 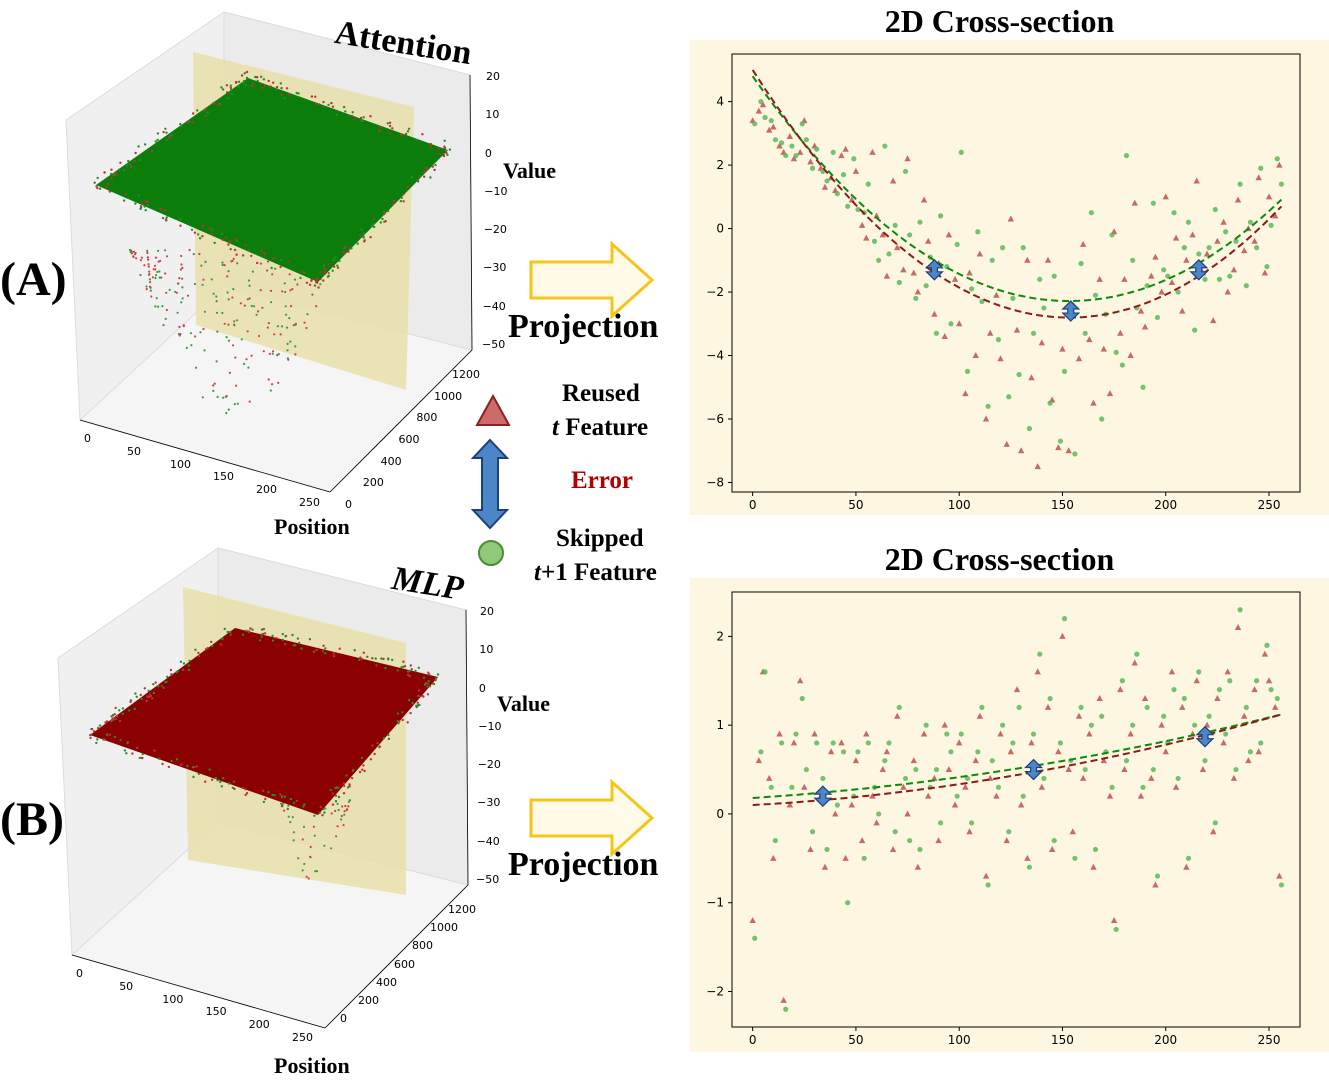 I want to click on cube-z-tick: −10, so click(x=490, y=726).